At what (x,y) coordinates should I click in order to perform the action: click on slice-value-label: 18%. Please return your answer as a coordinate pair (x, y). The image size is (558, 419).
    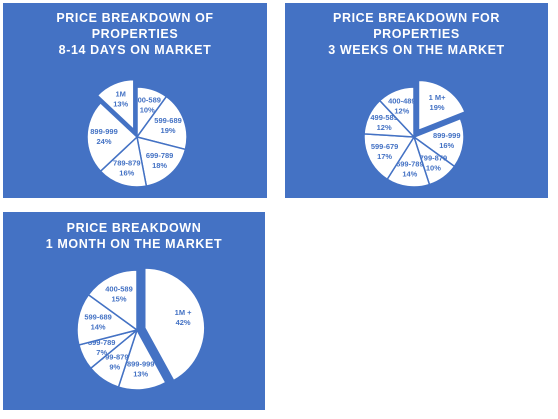
    Looking at the image, I should click on (159, 165).